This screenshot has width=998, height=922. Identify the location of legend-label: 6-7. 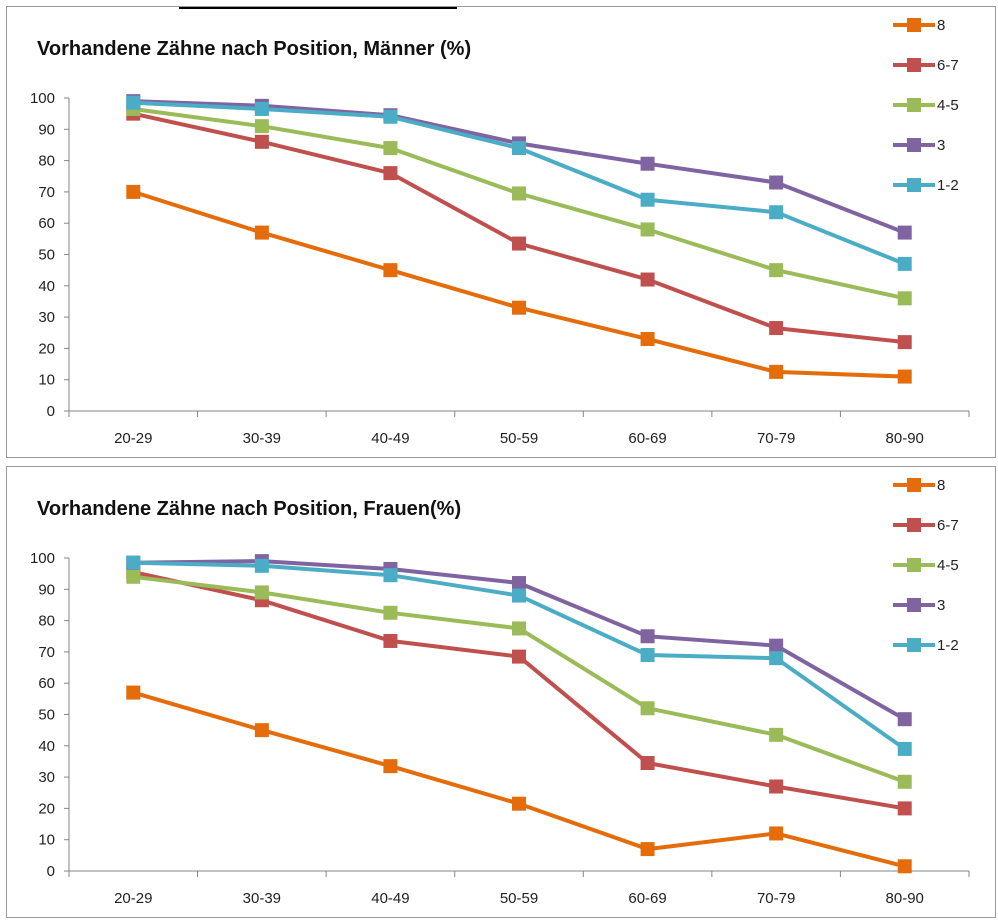
(948, 65).